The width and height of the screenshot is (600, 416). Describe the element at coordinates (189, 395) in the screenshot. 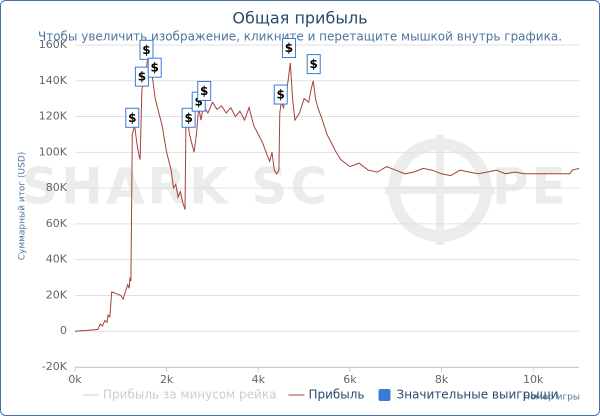

I see `legend-label: Прибыль за минусом рейка` at that location.